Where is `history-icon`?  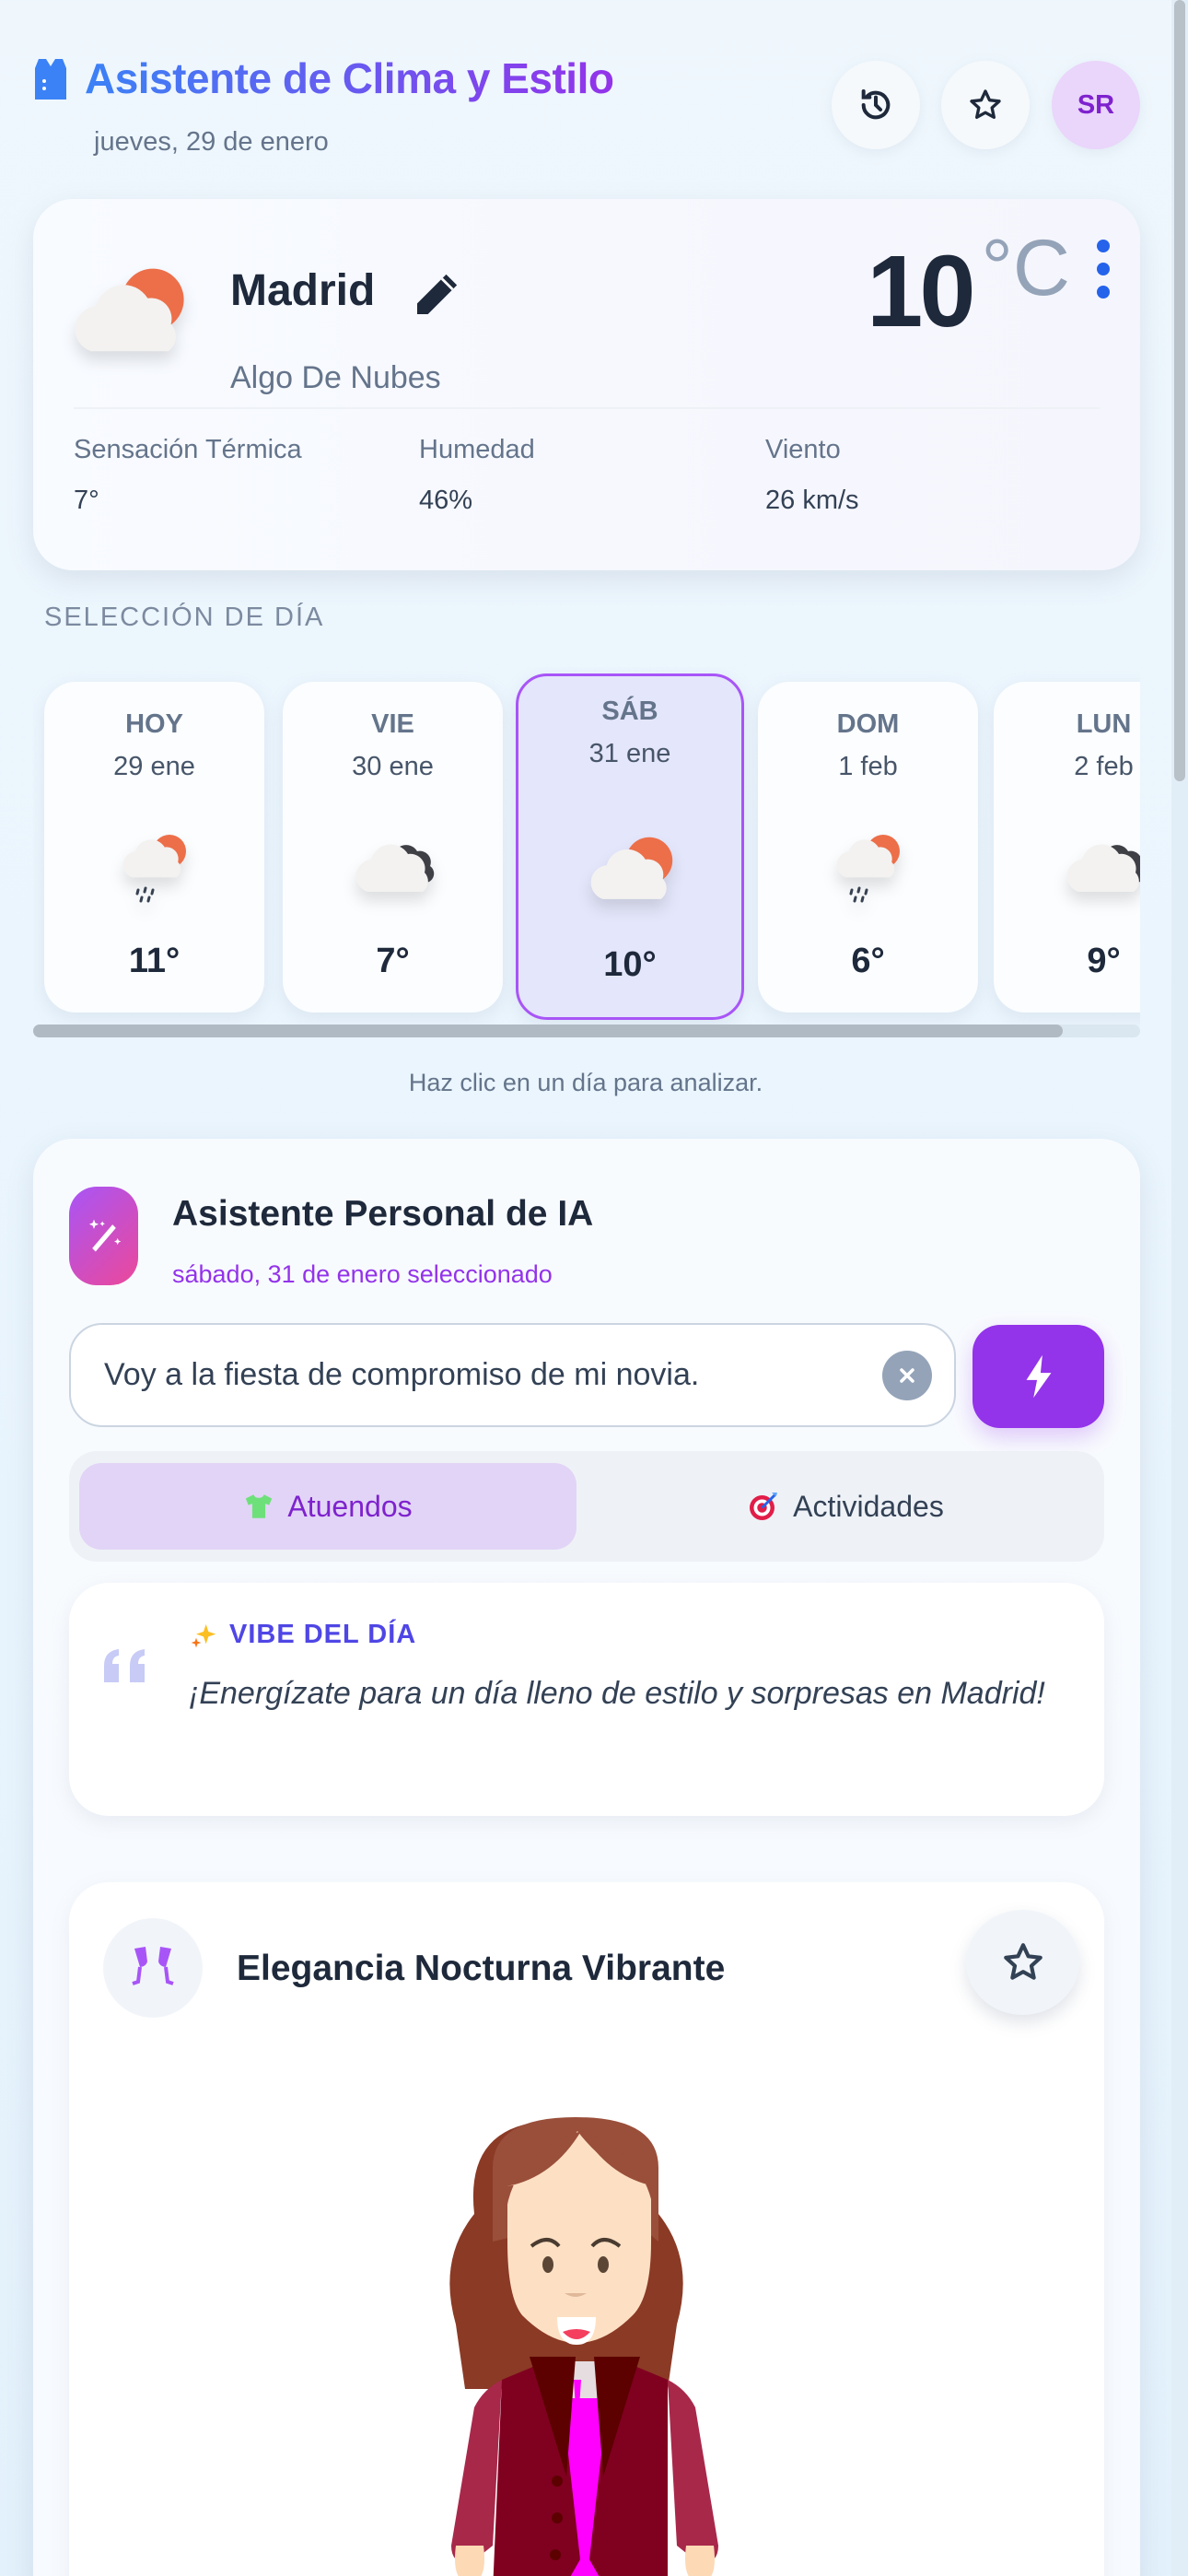 history-icon is located at coordinates (876, 104).